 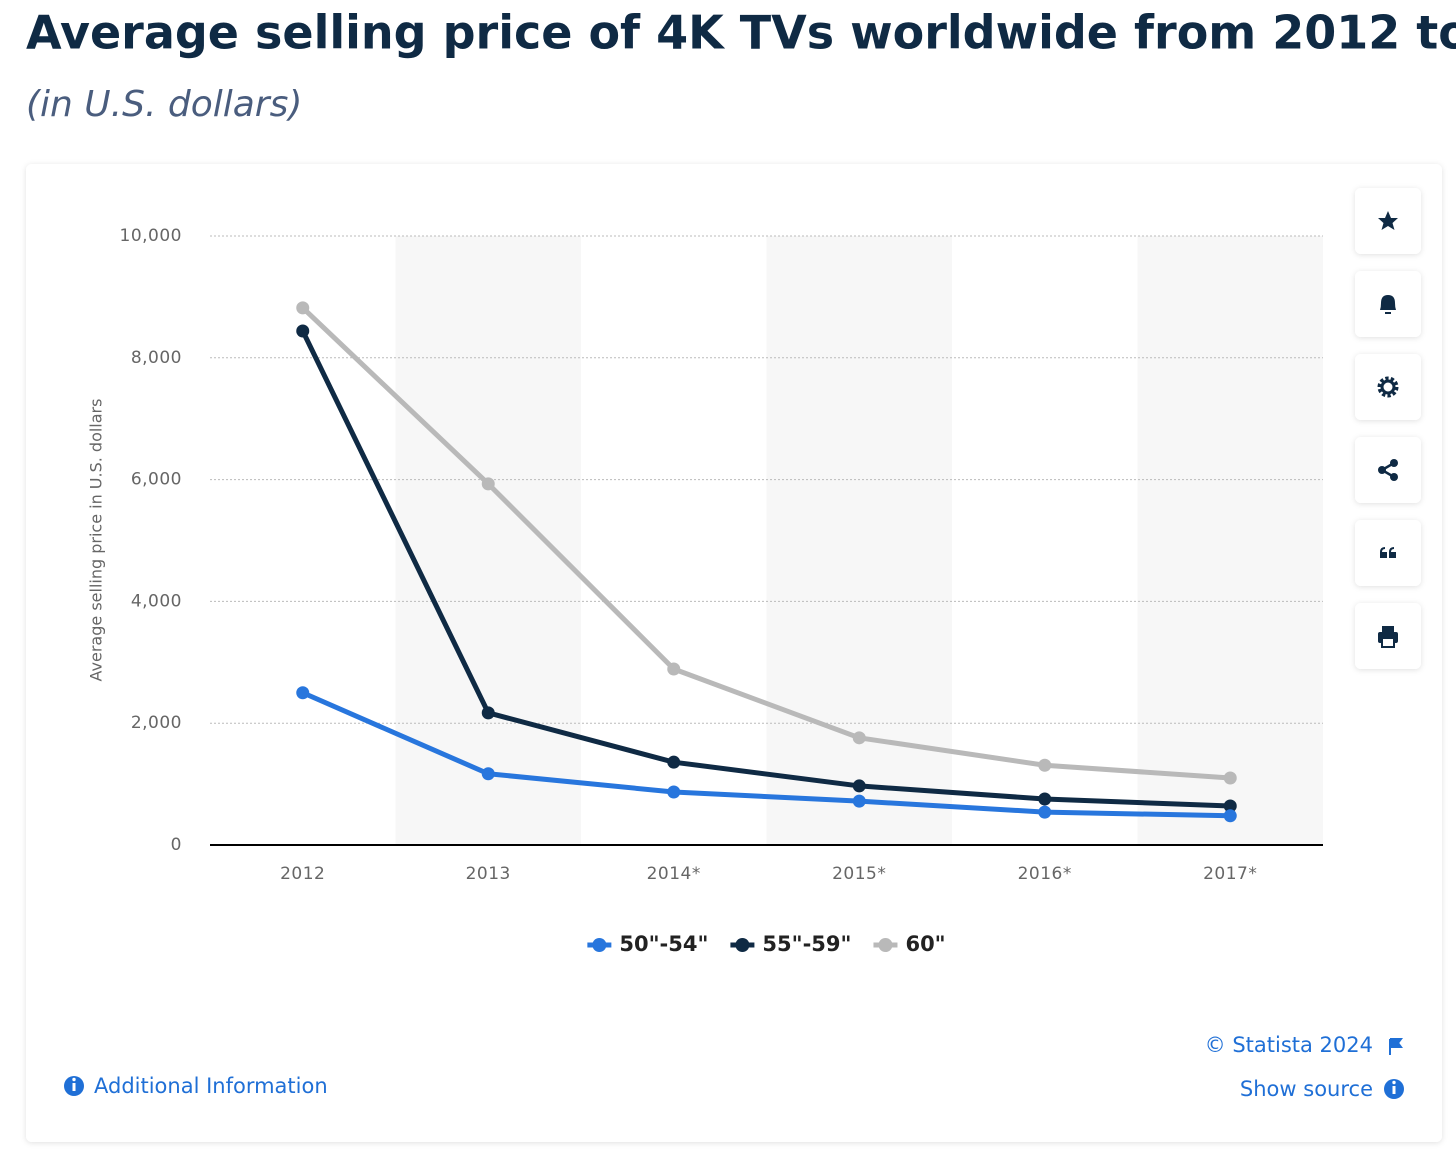 I want to click on x-tick-label: 2016*, so click(x=1045, y=874).